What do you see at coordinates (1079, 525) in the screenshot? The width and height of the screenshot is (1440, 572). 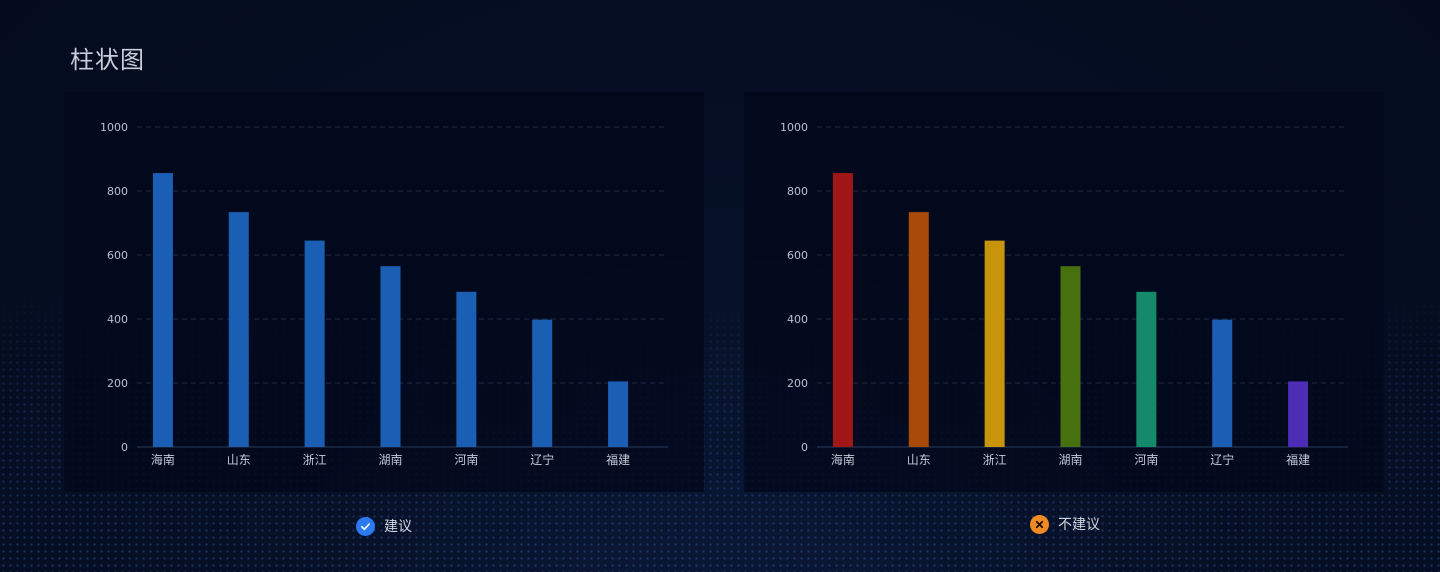 I see `caption-not-recommended-label: 不建议` at bounding box center [1079, 525].